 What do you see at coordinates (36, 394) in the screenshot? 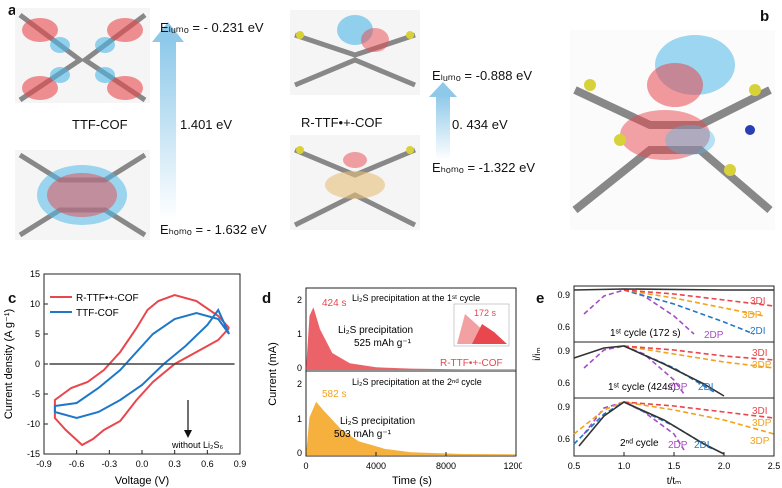
I see `c-ytick-label: -5` at bounding box center [36, 394].